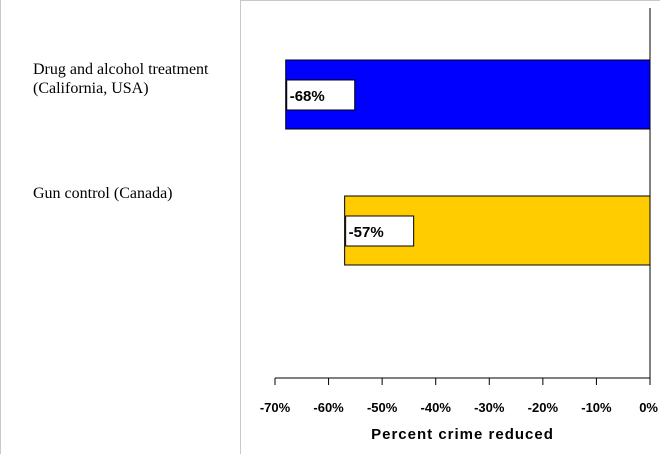  Describe the element at coordinates (240, 227) in the screenshot. I see `label-column-divider` at that location.